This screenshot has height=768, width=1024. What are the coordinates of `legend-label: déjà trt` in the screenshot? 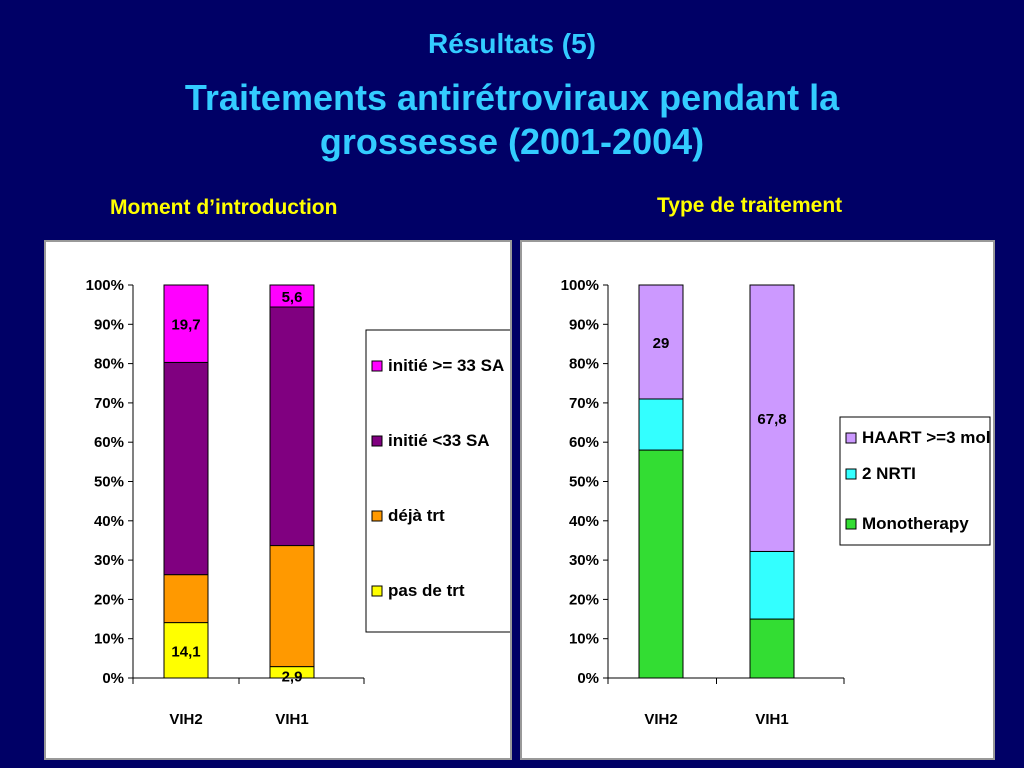 It's located at (416, 515).